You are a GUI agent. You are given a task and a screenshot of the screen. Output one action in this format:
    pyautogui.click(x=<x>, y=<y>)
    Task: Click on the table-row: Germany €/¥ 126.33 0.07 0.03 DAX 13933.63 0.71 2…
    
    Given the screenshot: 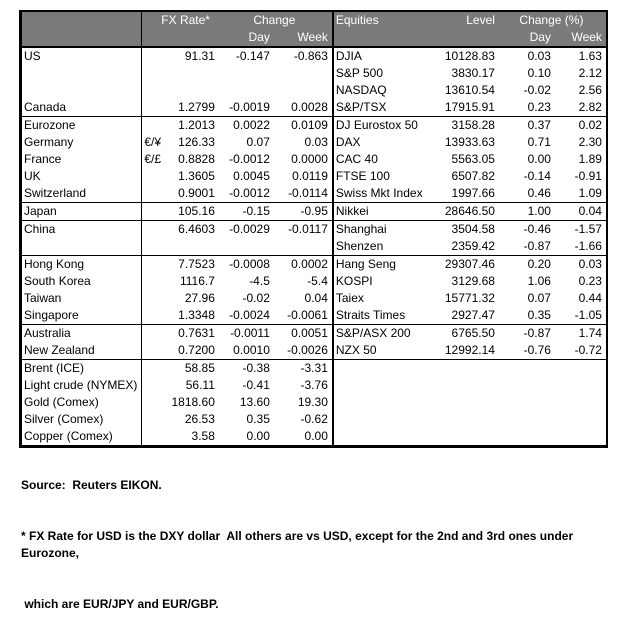 What is the action you would take?
    pyautogui.click(x=313, y=142)
    